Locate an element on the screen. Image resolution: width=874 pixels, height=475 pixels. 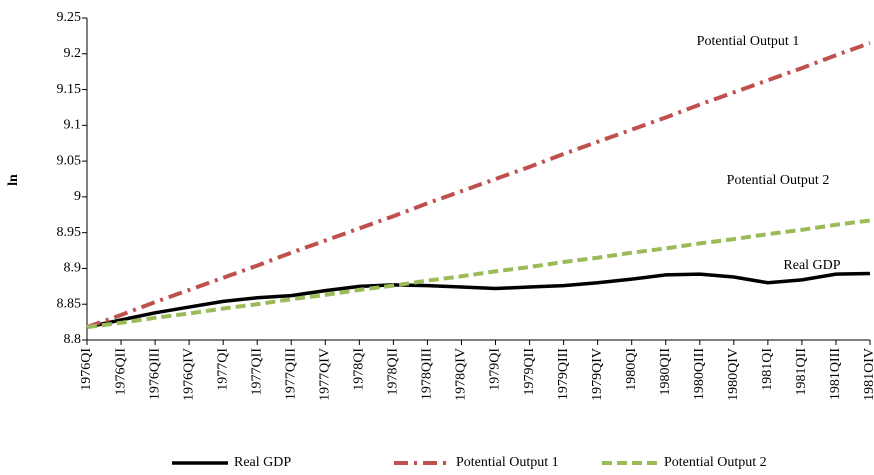
x-tick-label: 1977QIV is located at coordinates (325, 374).